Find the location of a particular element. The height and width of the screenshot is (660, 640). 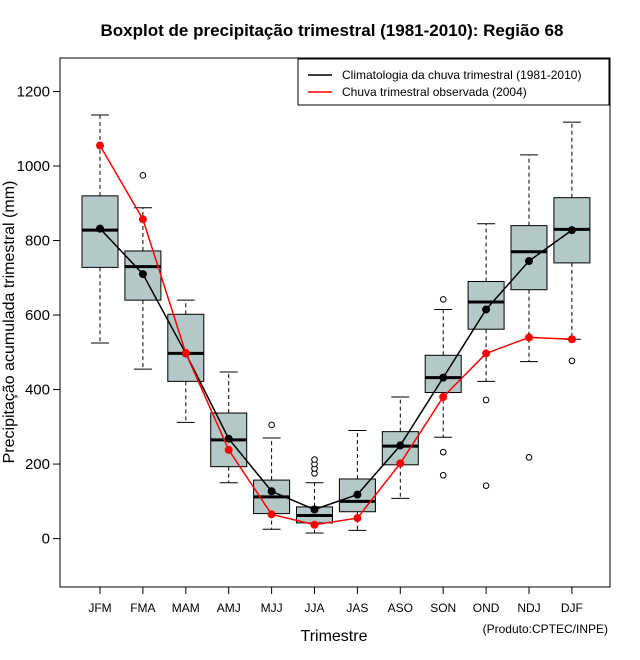

credit-text: (Produto:CPTEC/INPE) is located at coordinates (545, 629).